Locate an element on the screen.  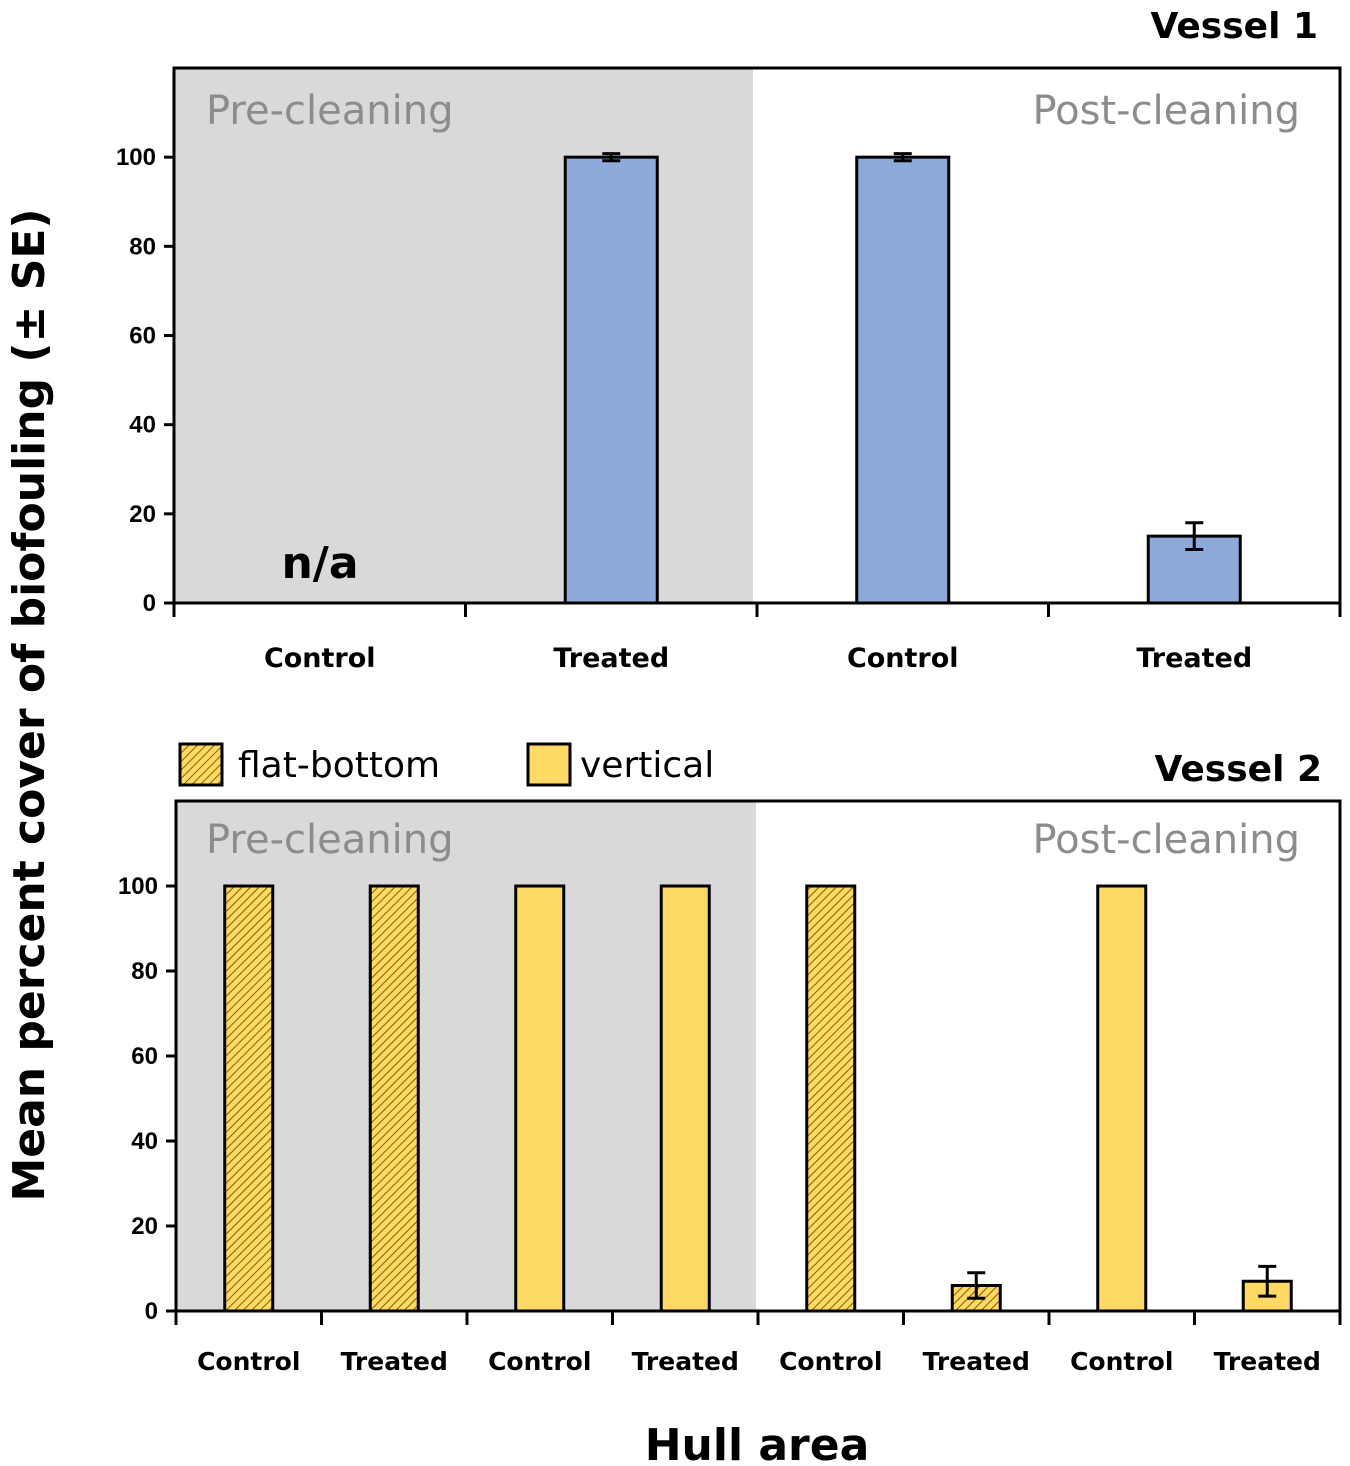
vessel-1-pre-cleaning-label: Pre-cleaning is located at coordinates (329, 111).